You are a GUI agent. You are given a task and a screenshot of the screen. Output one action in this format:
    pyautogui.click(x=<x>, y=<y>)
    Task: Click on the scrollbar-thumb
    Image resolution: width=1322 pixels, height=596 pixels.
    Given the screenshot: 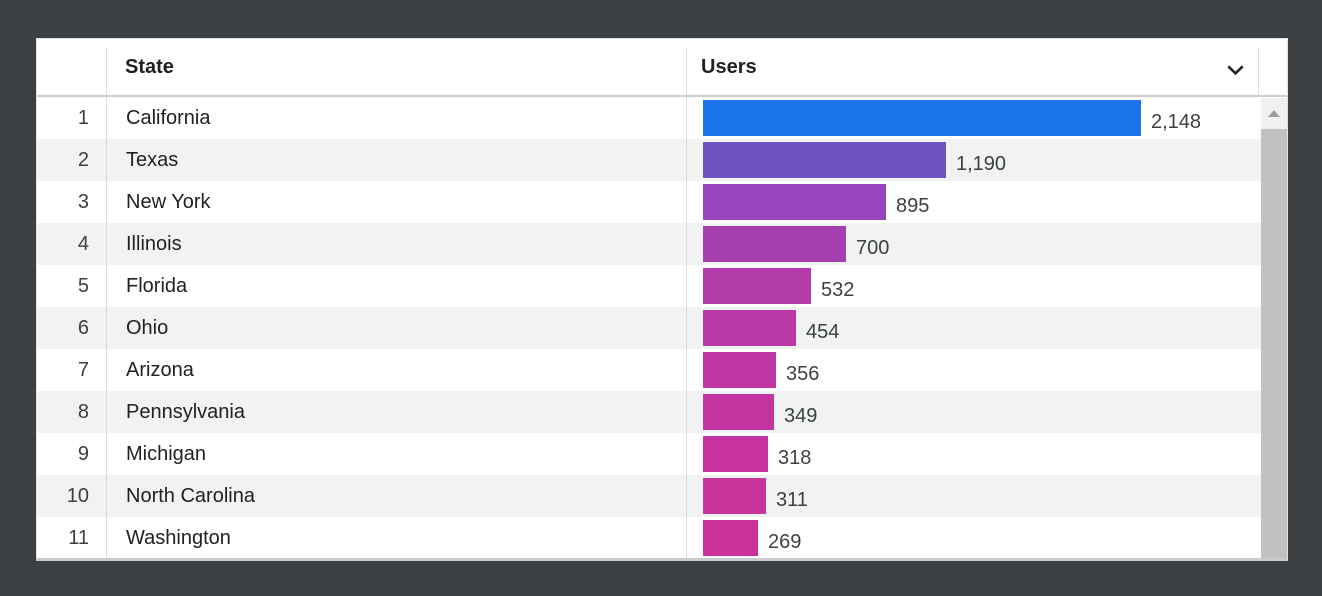 What is the action you would take?
    pyautogui.click(x=1274, y=343)
    